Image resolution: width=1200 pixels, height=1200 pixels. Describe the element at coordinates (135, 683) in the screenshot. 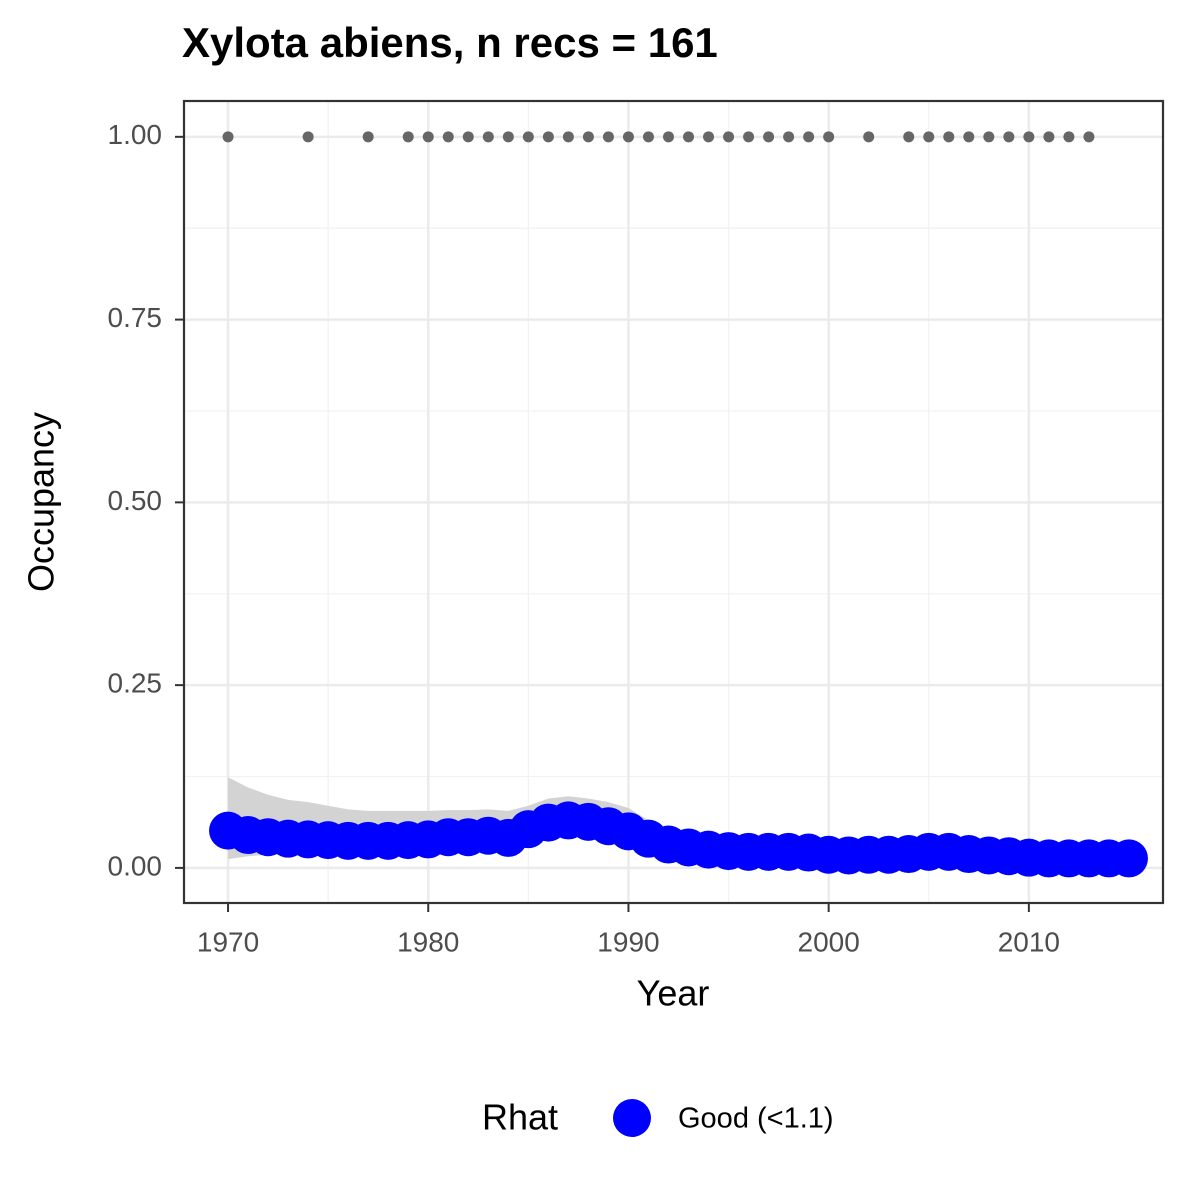

I see `y-tick-label: 0.25` at that location.